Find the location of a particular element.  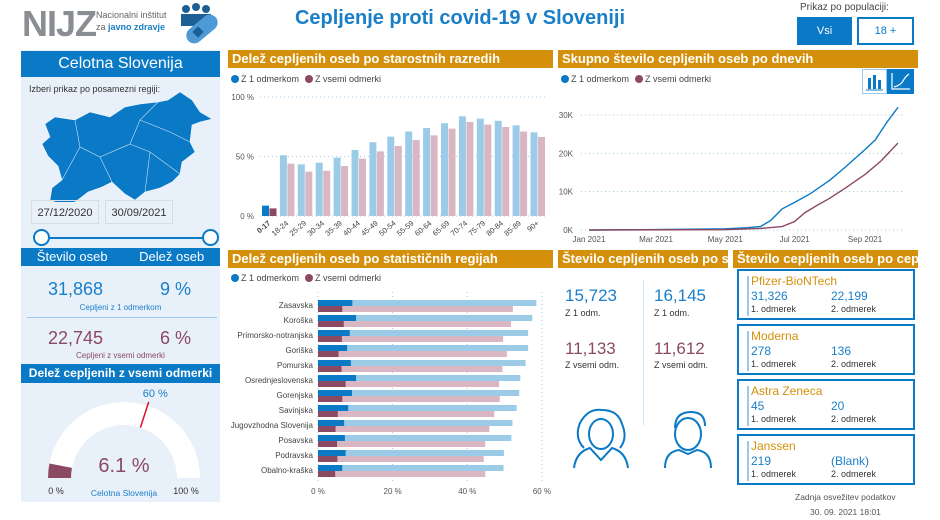

gauge-fill is located at coordinates (60, 470).